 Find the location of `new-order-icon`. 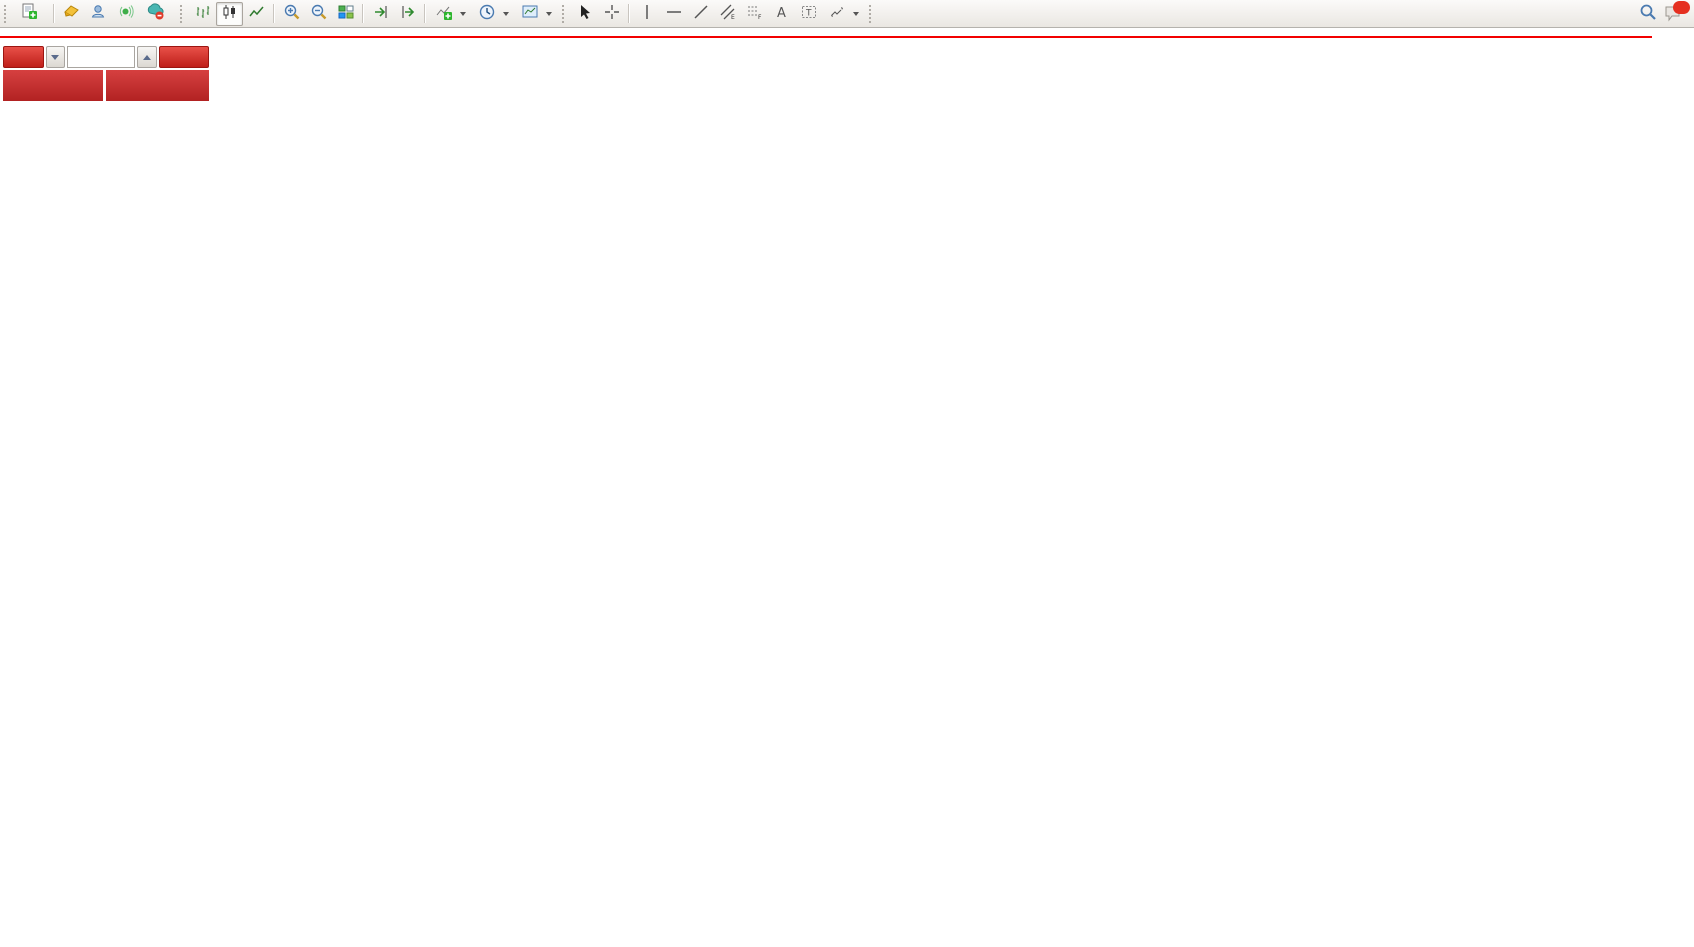

new-order-icon is located at coordinates (29, 13).